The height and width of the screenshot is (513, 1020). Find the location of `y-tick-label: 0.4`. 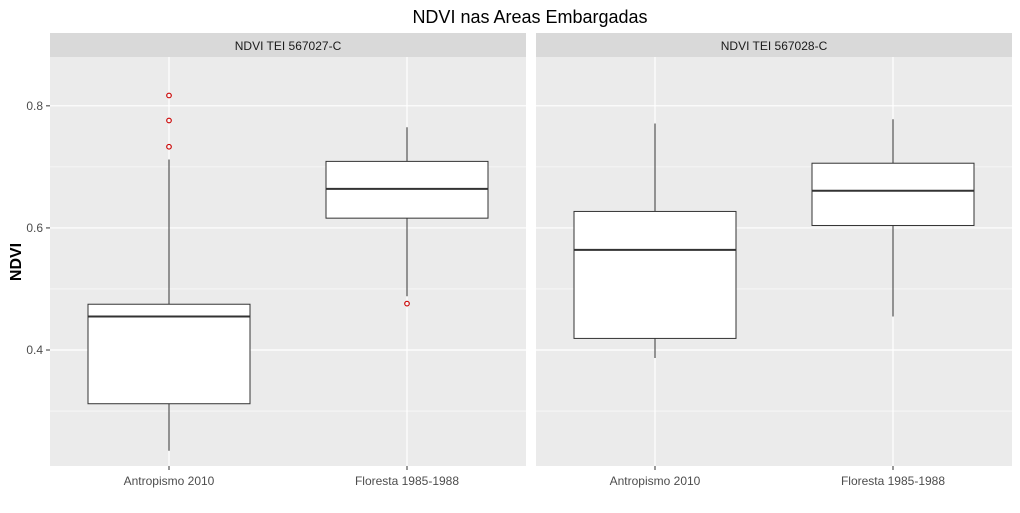

y-tick-label: 0.4 is located at coordinates (34, 350).